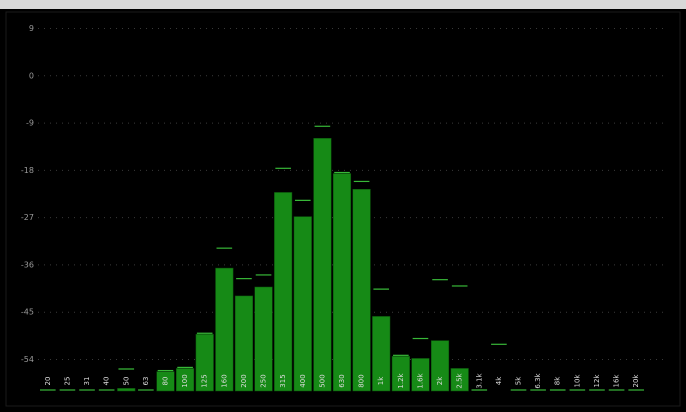  Describe the element at coordinates (597, 381) in the screenshot. I see `x-tick-label: 12k` at that location.